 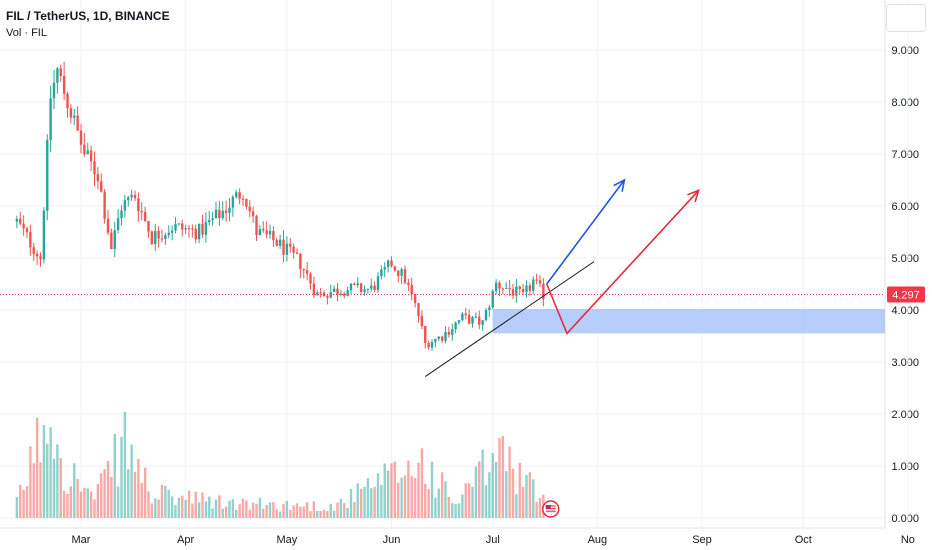 What do you see at coordinates (493, 540) in the screenshot?
I see `x-tick-label: Jul` at bounding box center [493, 540].